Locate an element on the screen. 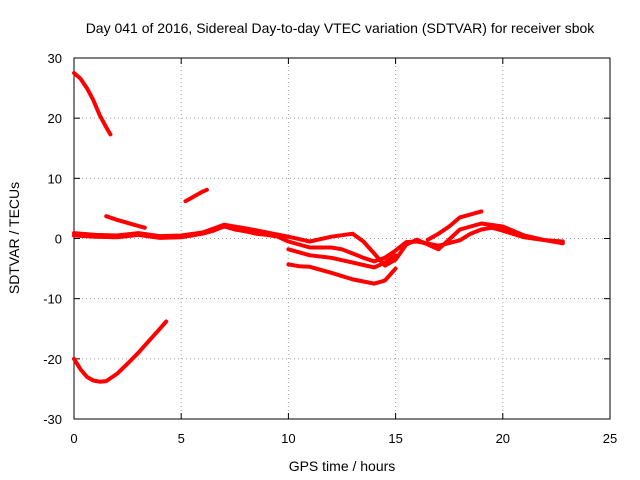 Image resolution: width=640 pixels, height=480 pixels. x-tick-label: 15 is located at coordinates (395, 438).